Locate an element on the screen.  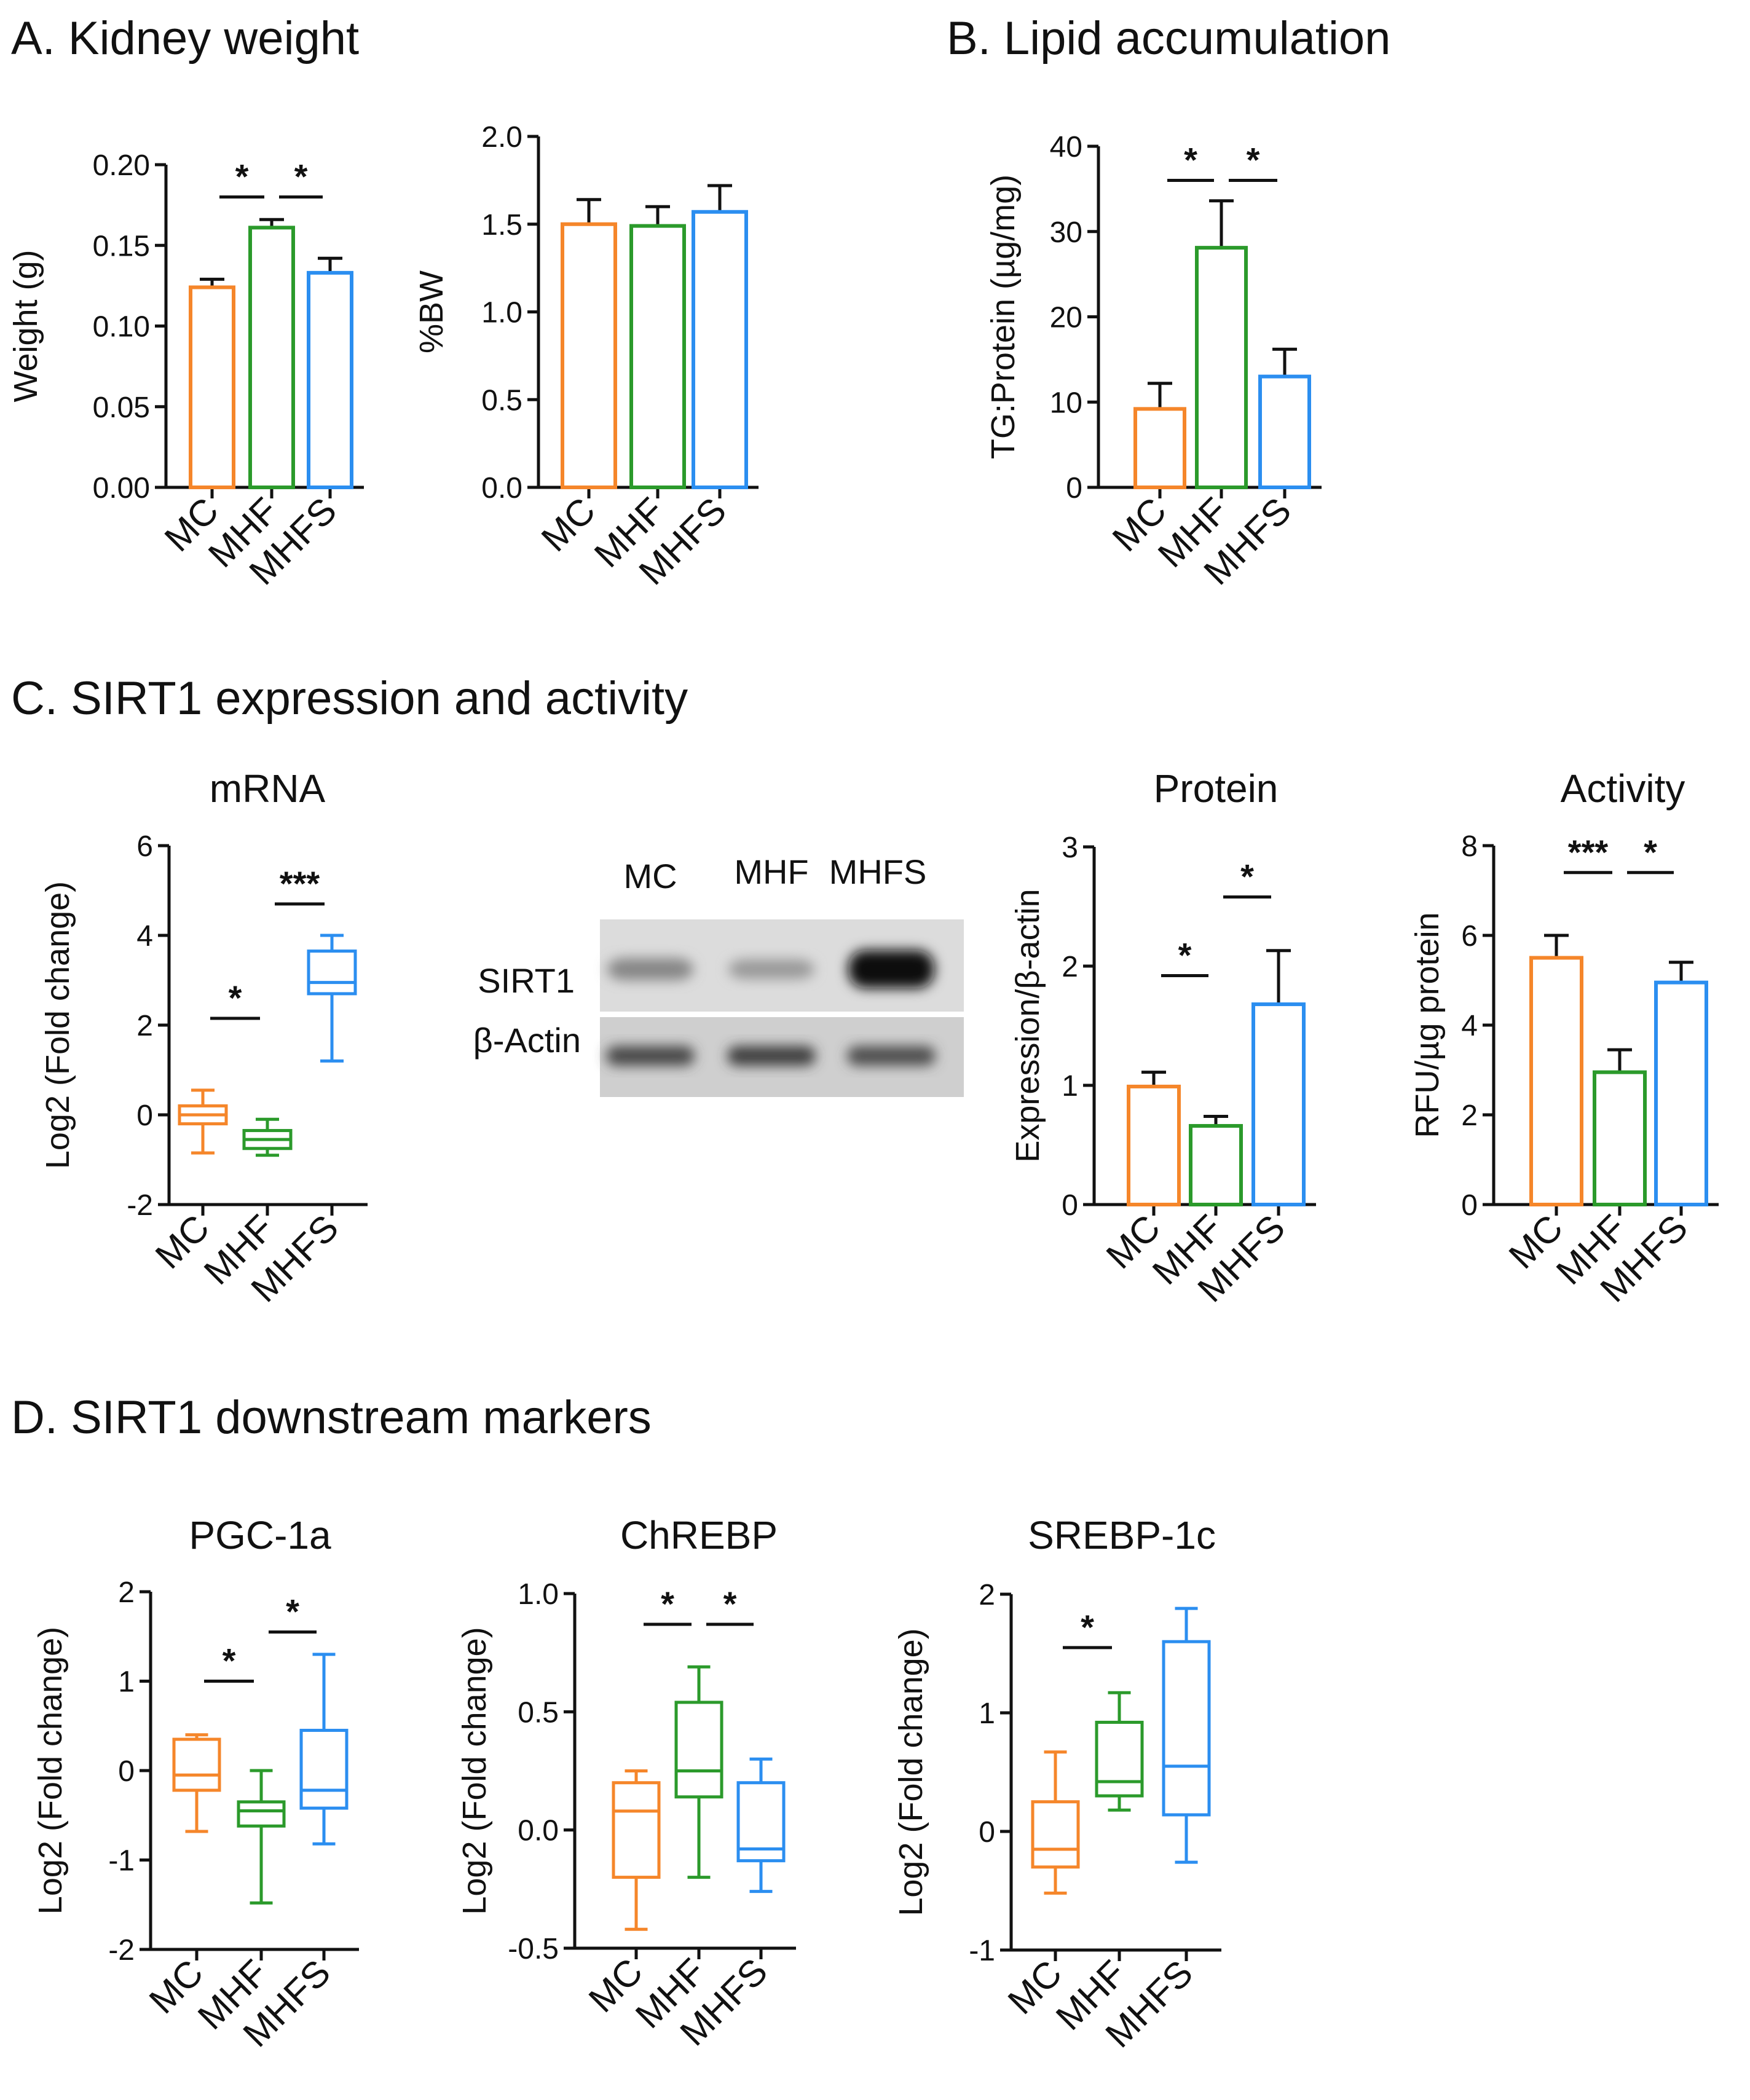
chart-title: SREBP-1c is located at coordinates (1122, 1535).